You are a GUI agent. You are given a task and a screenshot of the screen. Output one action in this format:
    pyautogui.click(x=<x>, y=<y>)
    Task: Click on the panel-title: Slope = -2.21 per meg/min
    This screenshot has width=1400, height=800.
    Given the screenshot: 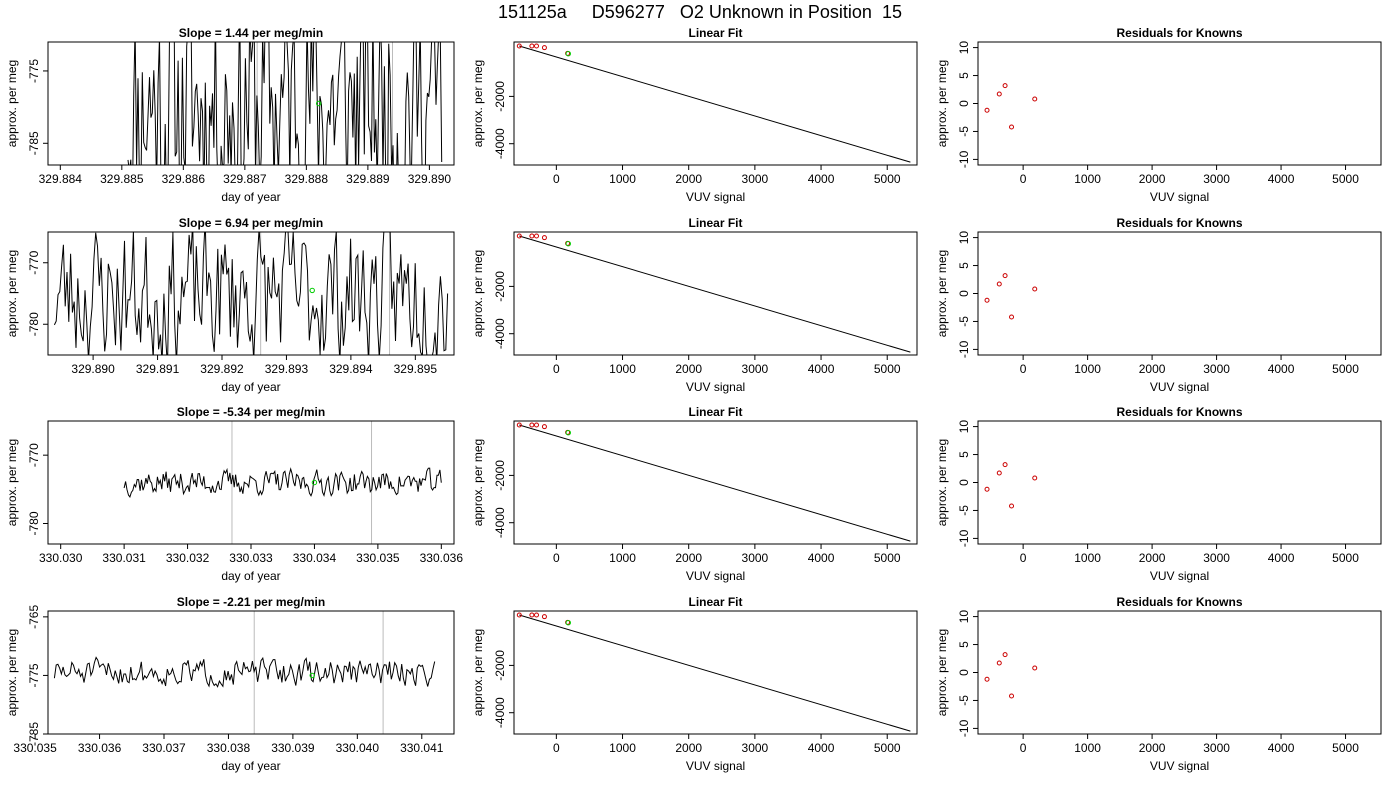 What is the action you would take?
    pyautogui.click(x=251, y=602)
    